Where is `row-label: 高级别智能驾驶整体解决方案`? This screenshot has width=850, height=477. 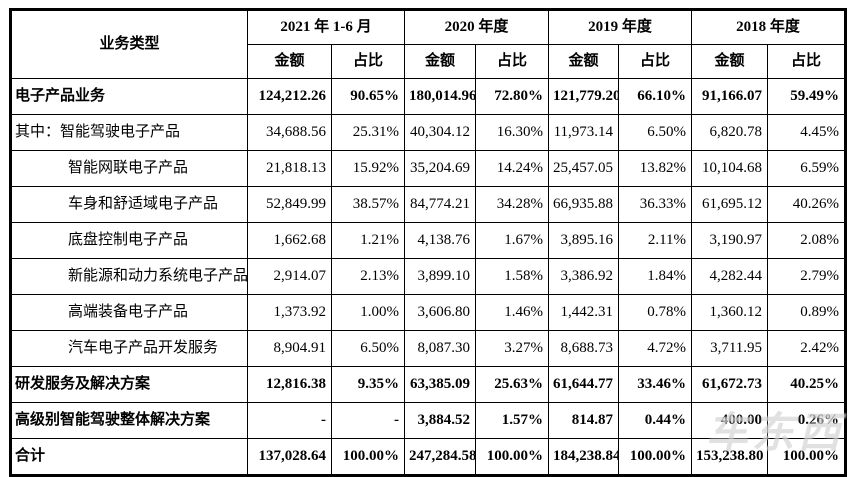 row-label: 高级别智能驾驶整体解决方案 is located at coordinates (129, 420).